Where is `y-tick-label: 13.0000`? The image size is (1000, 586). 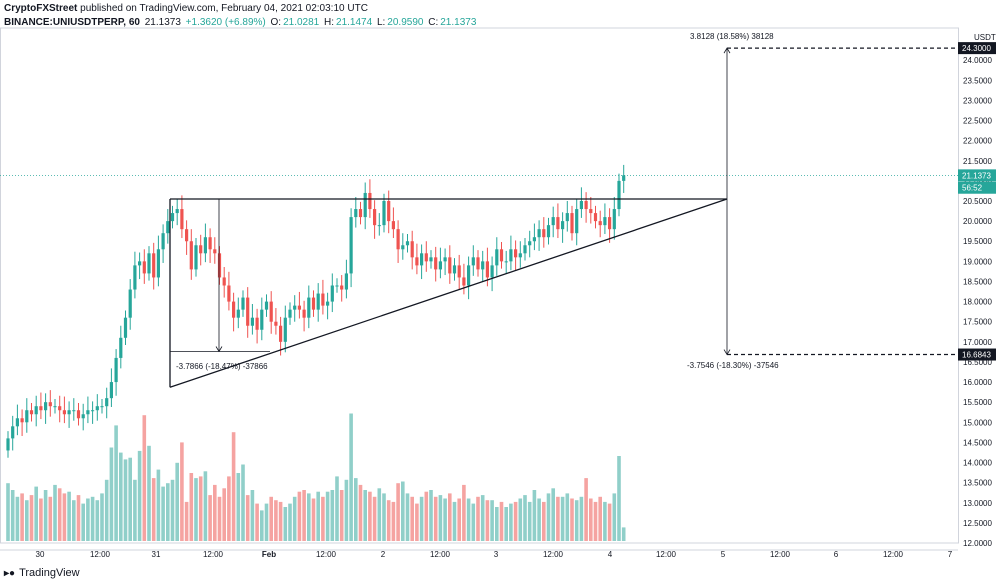 y-tick-label: 13.0000 is located at coordinates (977, 503).